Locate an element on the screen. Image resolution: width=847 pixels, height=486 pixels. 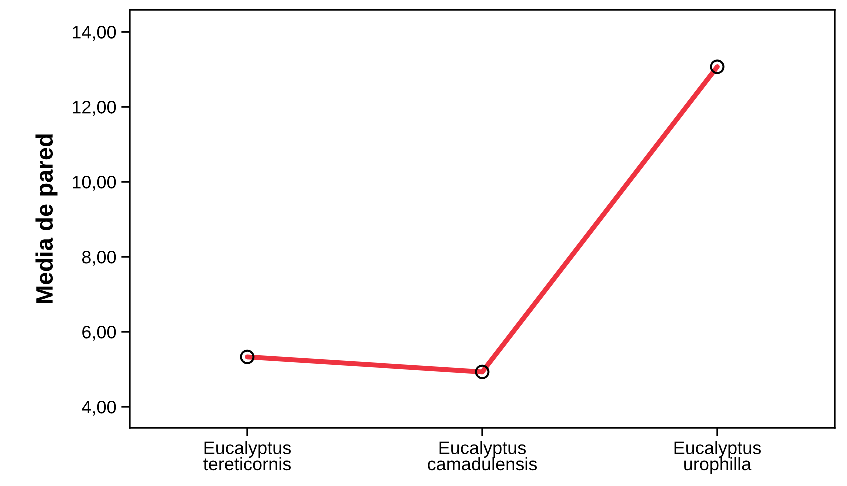
y-tick-label: 12,00 is located at coordinates (94, 108).